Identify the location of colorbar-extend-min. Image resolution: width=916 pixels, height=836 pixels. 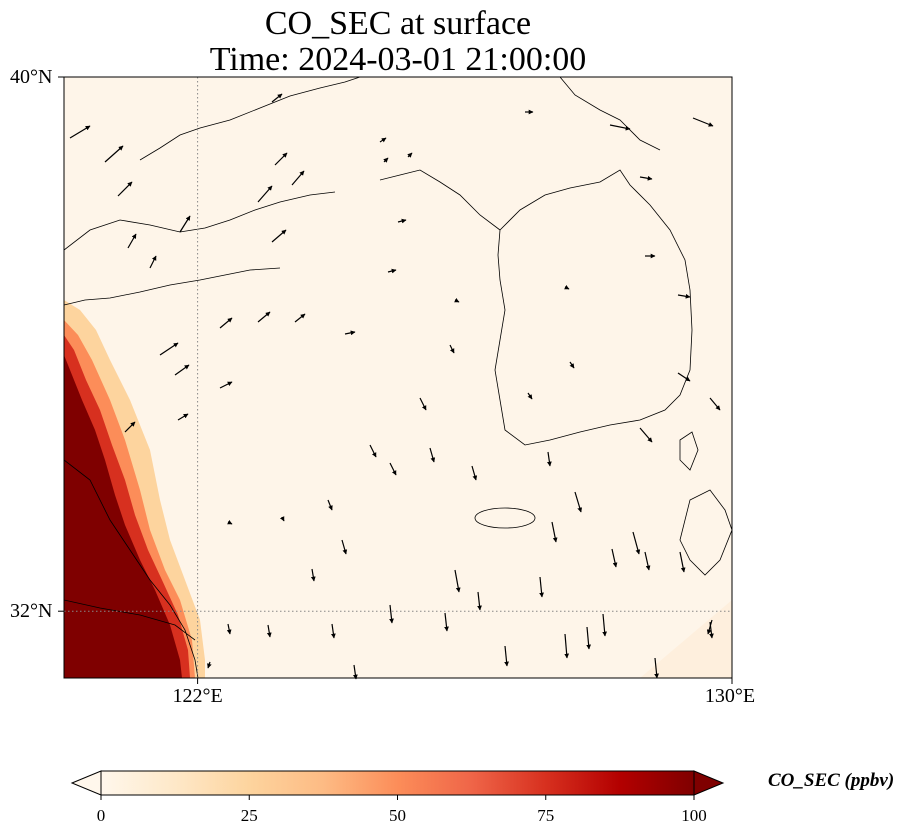
(86, 783).